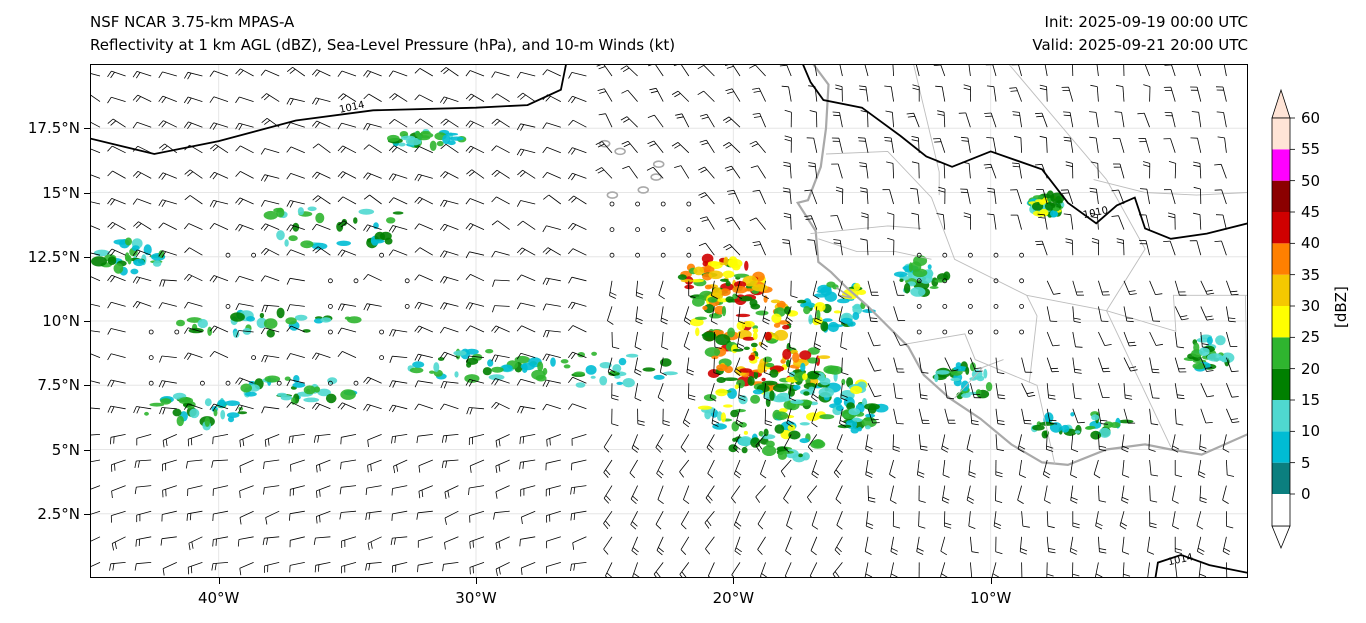  What do you see at coordinates (65, 449) in the screenshot?
I see `lat-tick-label: 5°N` at bounding box center [65, 449].